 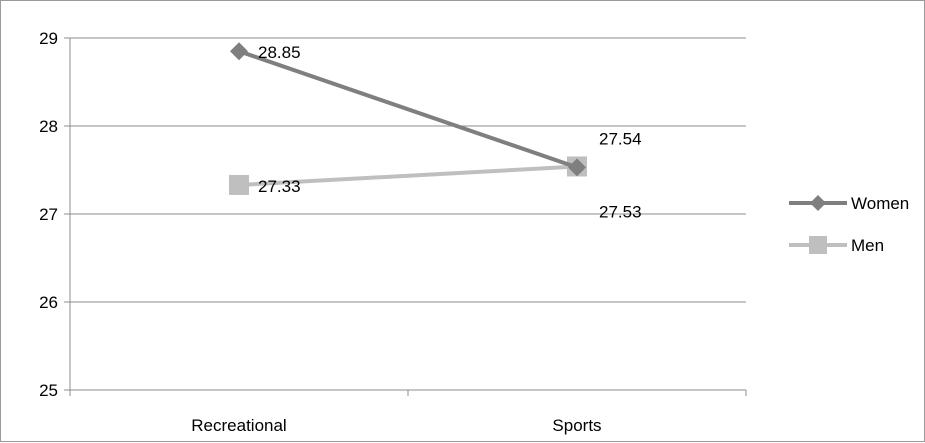 What do you see at coordinates (279, 186) in the screenshot?
I see `data-label-men: 27.33` at bounding box center [279, 186].